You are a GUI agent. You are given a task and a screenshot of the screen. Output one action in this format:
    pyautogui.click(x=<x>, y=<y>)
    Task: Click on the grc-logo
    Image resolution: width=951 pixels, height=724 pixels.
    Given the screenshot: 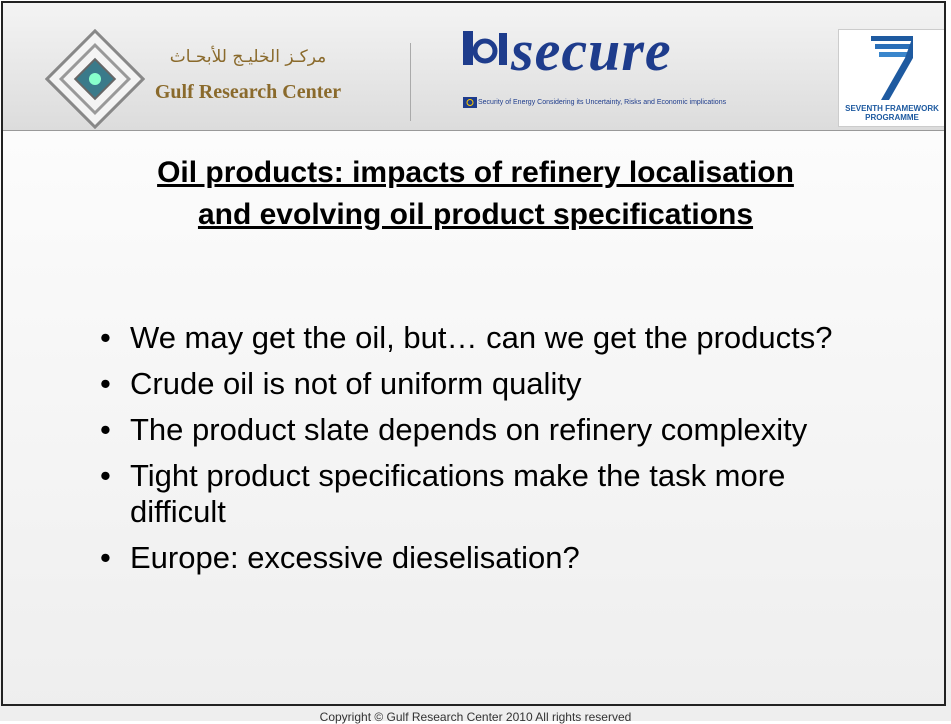 What is the action you would take?
    pyautogui.click(x=95, y=79)
    